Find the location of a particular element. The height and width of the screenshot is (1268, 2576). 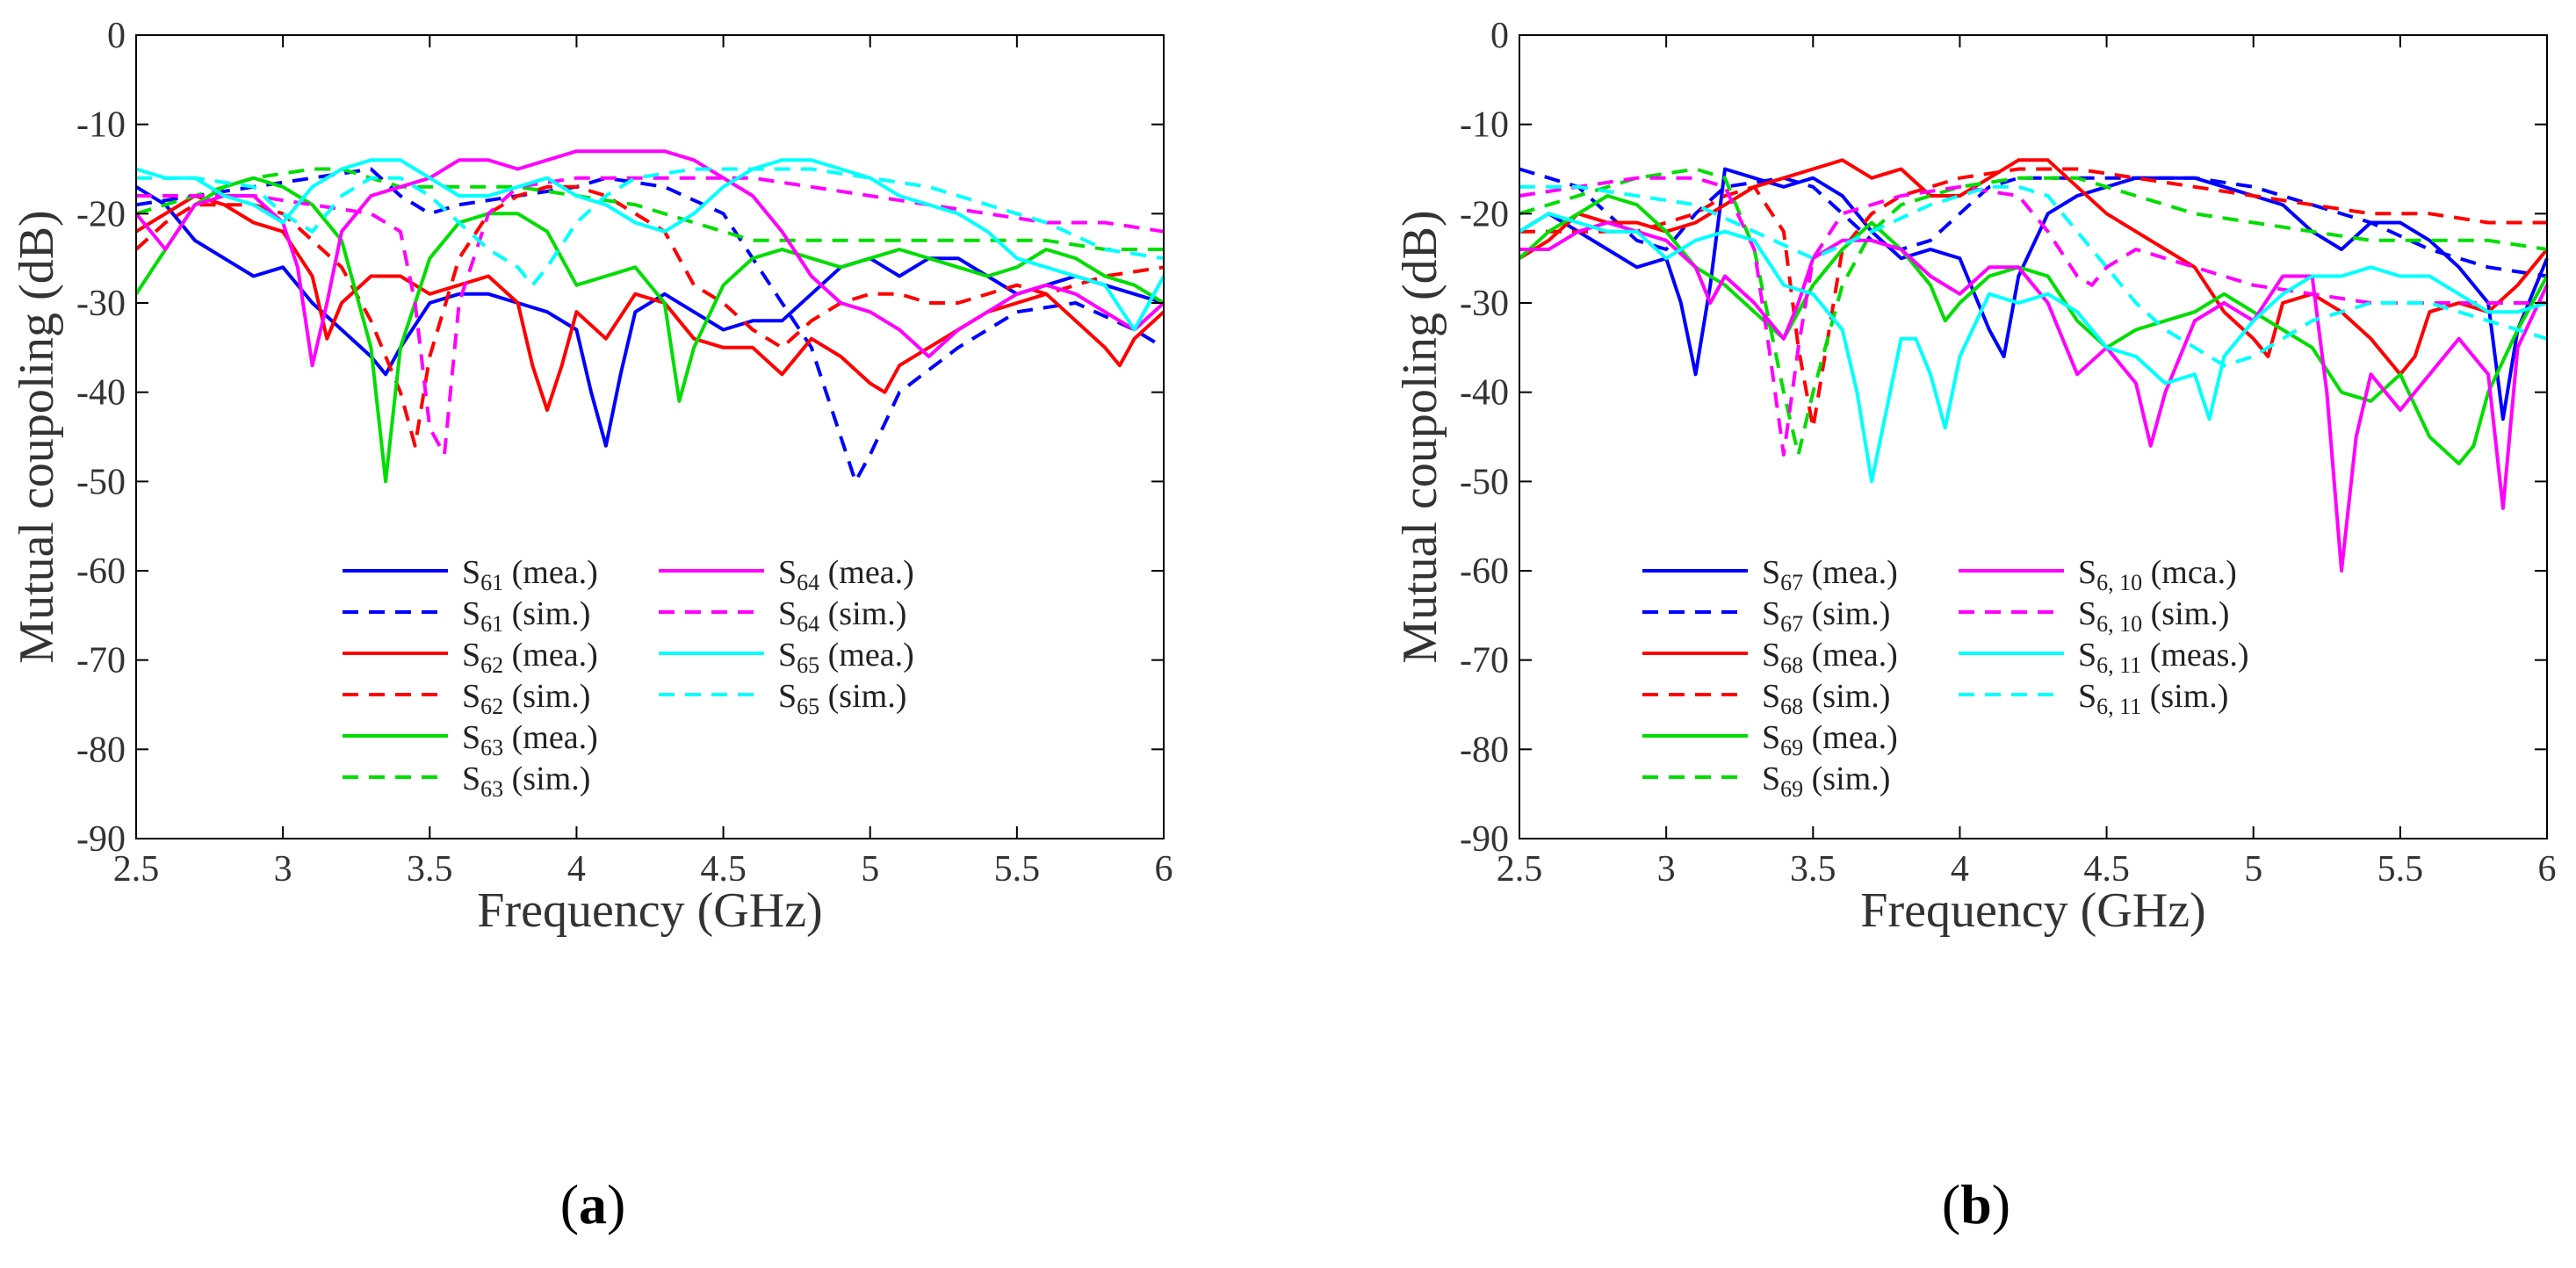

x-tick-label: 2.5 is located at coordinates (136, 870).